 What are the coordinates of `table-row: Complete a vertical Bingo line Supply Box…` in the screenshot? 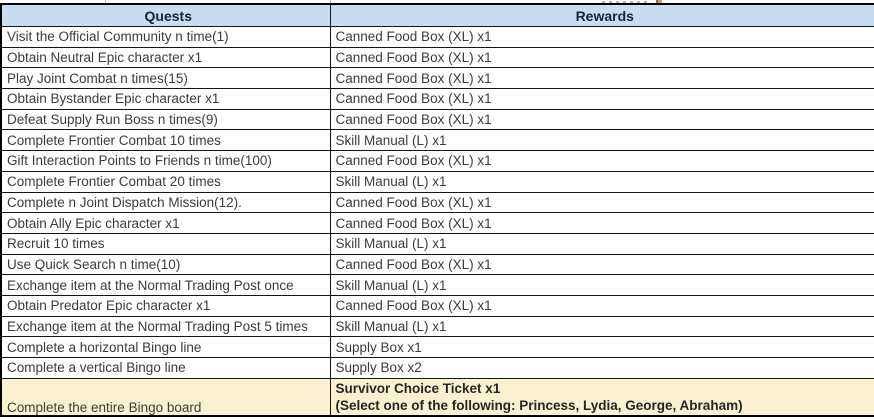 It's located at (437, 368).